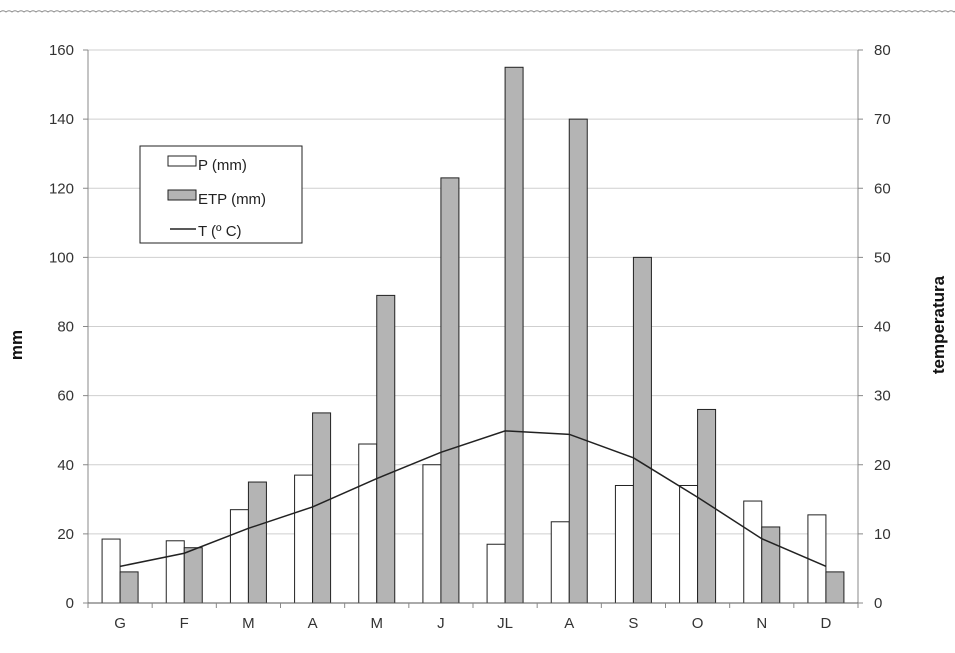 The height and width of the screenshot is (653, 955). What do you see at coordinates (882, 327) in the screenshot?
I see `right-tick-label: 40` at bounding box center [882, 327].